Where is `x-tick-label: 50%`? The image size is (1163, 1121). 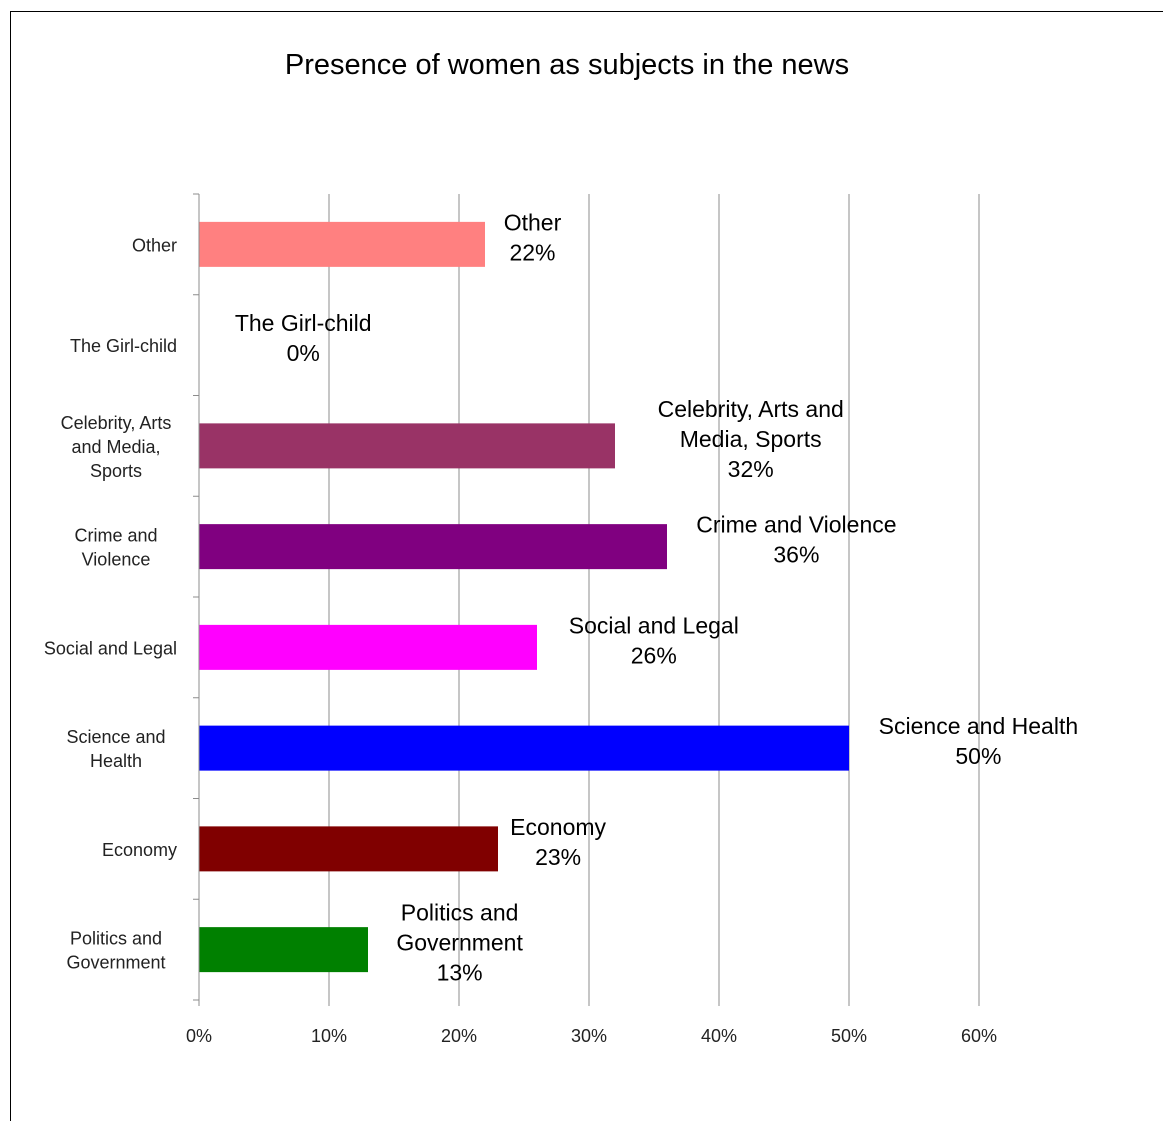
x-tick-label: 50% is located at coordinates (849, 1036).